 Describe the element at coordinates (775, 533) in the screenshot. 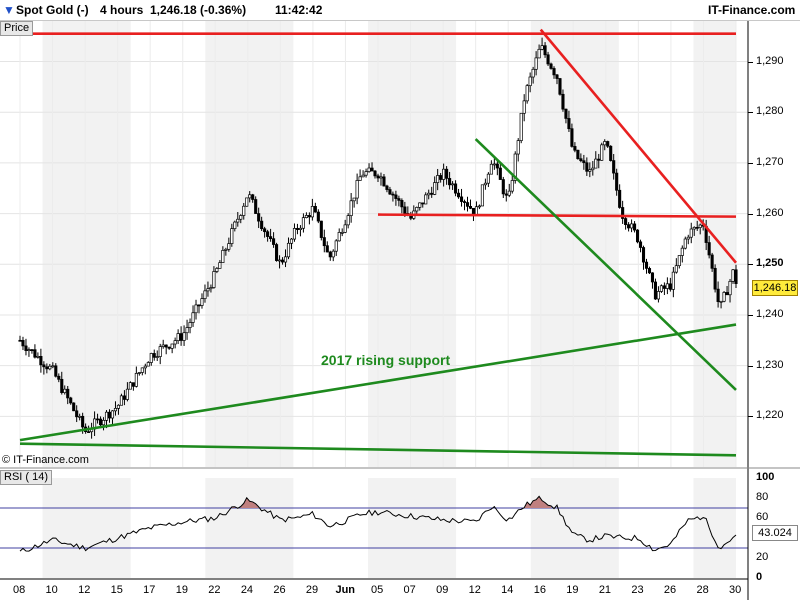

I see `rsi-value-tag: 43.024` at that location.